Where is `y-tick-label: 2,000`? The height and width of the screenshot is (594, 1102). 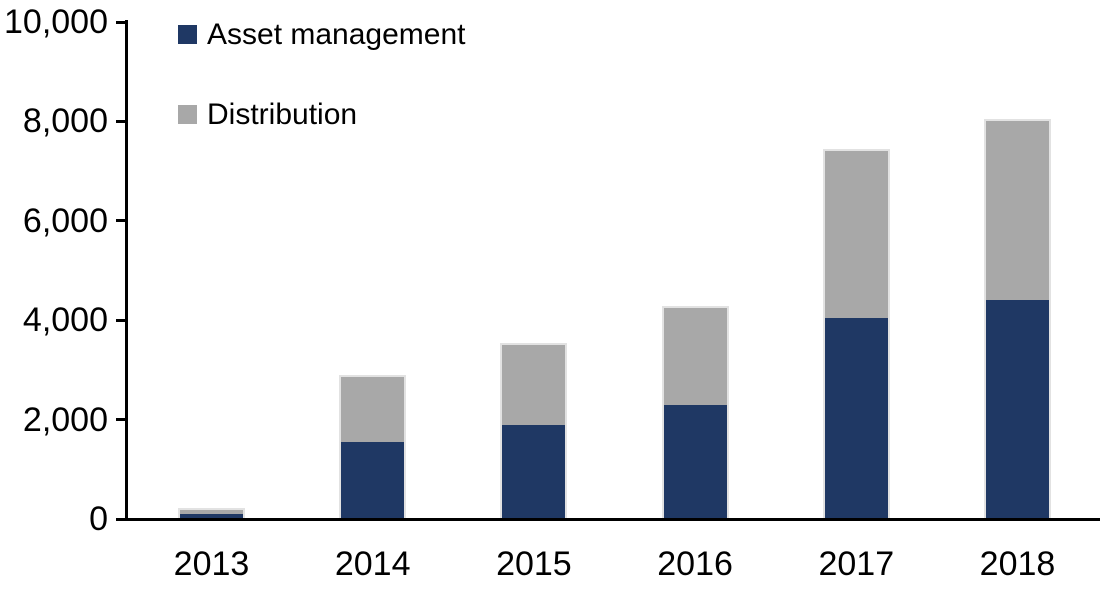 y-tick-label: 2,000 is located at coordinates (65, 419).